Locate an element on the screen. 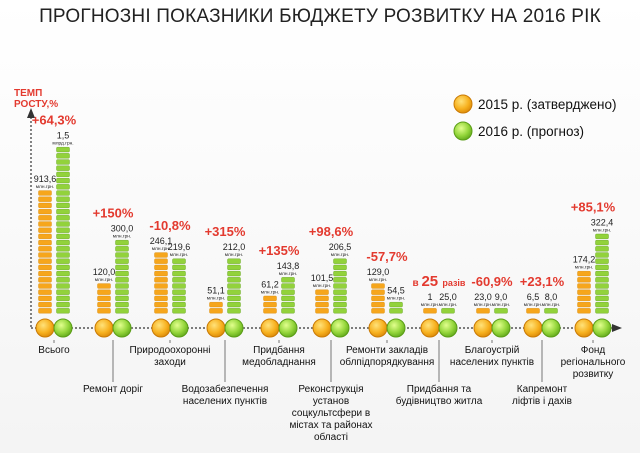 Image resolution: width=640 pixels, height=453 pixels. category-label: Реконструкція is located at coordinates (330, 389).